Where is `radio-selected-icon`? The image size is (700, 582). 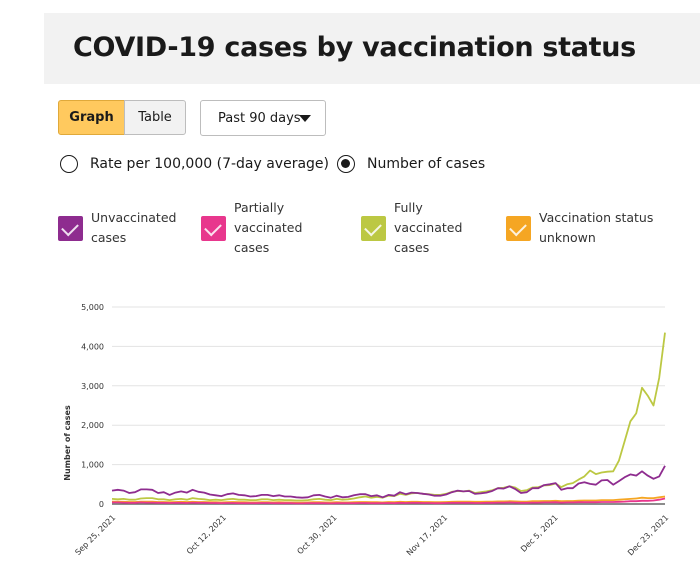 radio-selected-icon is located at coordinates (346, 164).